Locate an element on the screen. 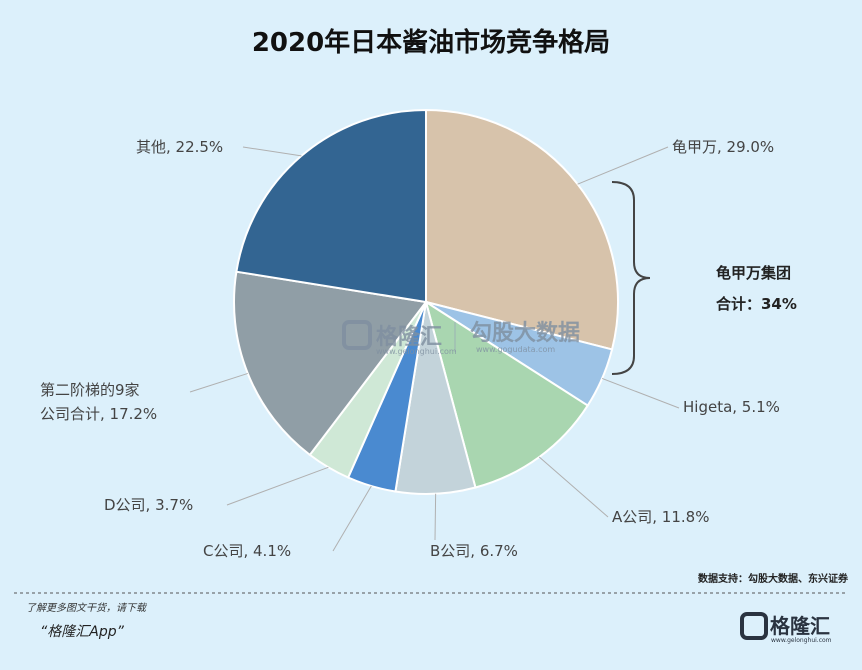 The image size is (862, 670). watermark-logo-icon is located at coordinates (357, 335).